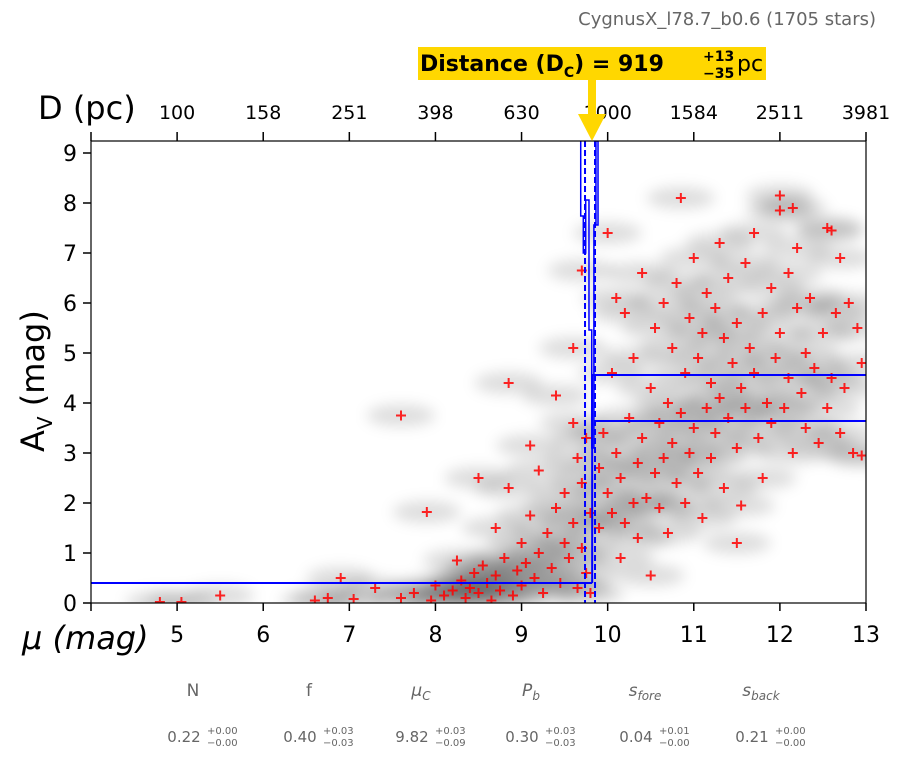  What do you see at coordinates (750, 64) in the screenshot?
I see `distance-unit: pc` at bounding box center [750, 64].